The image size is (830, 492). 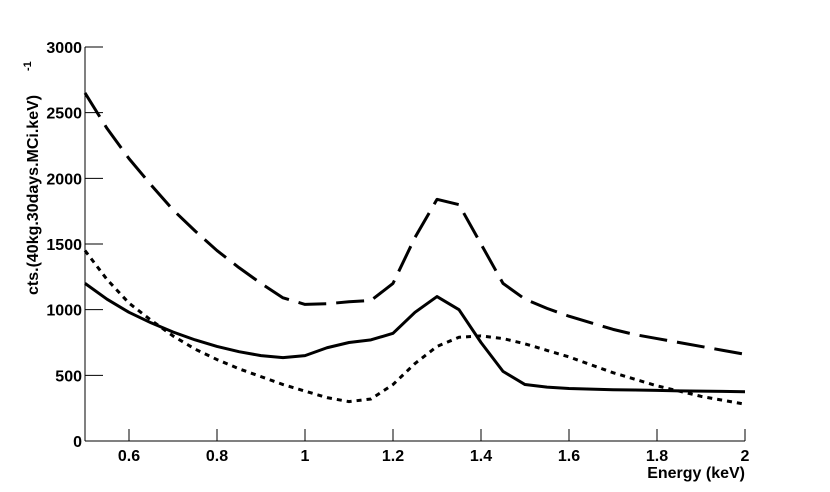 What do you see at coordinates (696, 473) in the screenshot?
I see `x-axis-label: Energy (keV)` at bounding box center [696, 473].